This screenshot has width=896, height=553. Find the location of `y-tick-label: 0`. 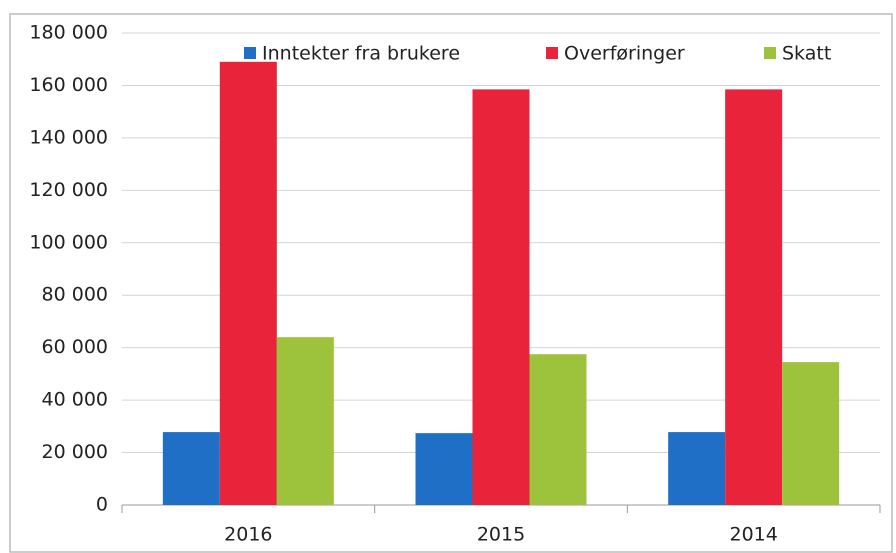

y-tick-label: 0 is located at coordinates (102, 505).